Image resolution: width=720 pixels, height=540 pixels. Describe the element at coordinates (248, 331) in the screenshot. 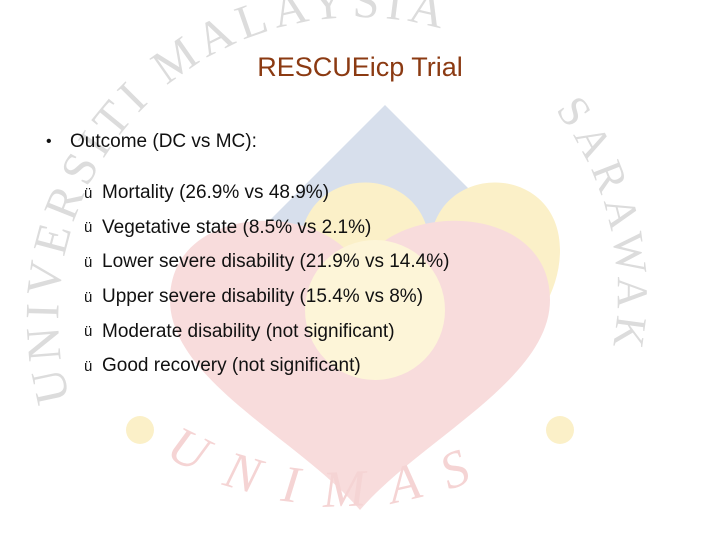

I see `check-item-label: Moderate disability (not significant)` at that location.